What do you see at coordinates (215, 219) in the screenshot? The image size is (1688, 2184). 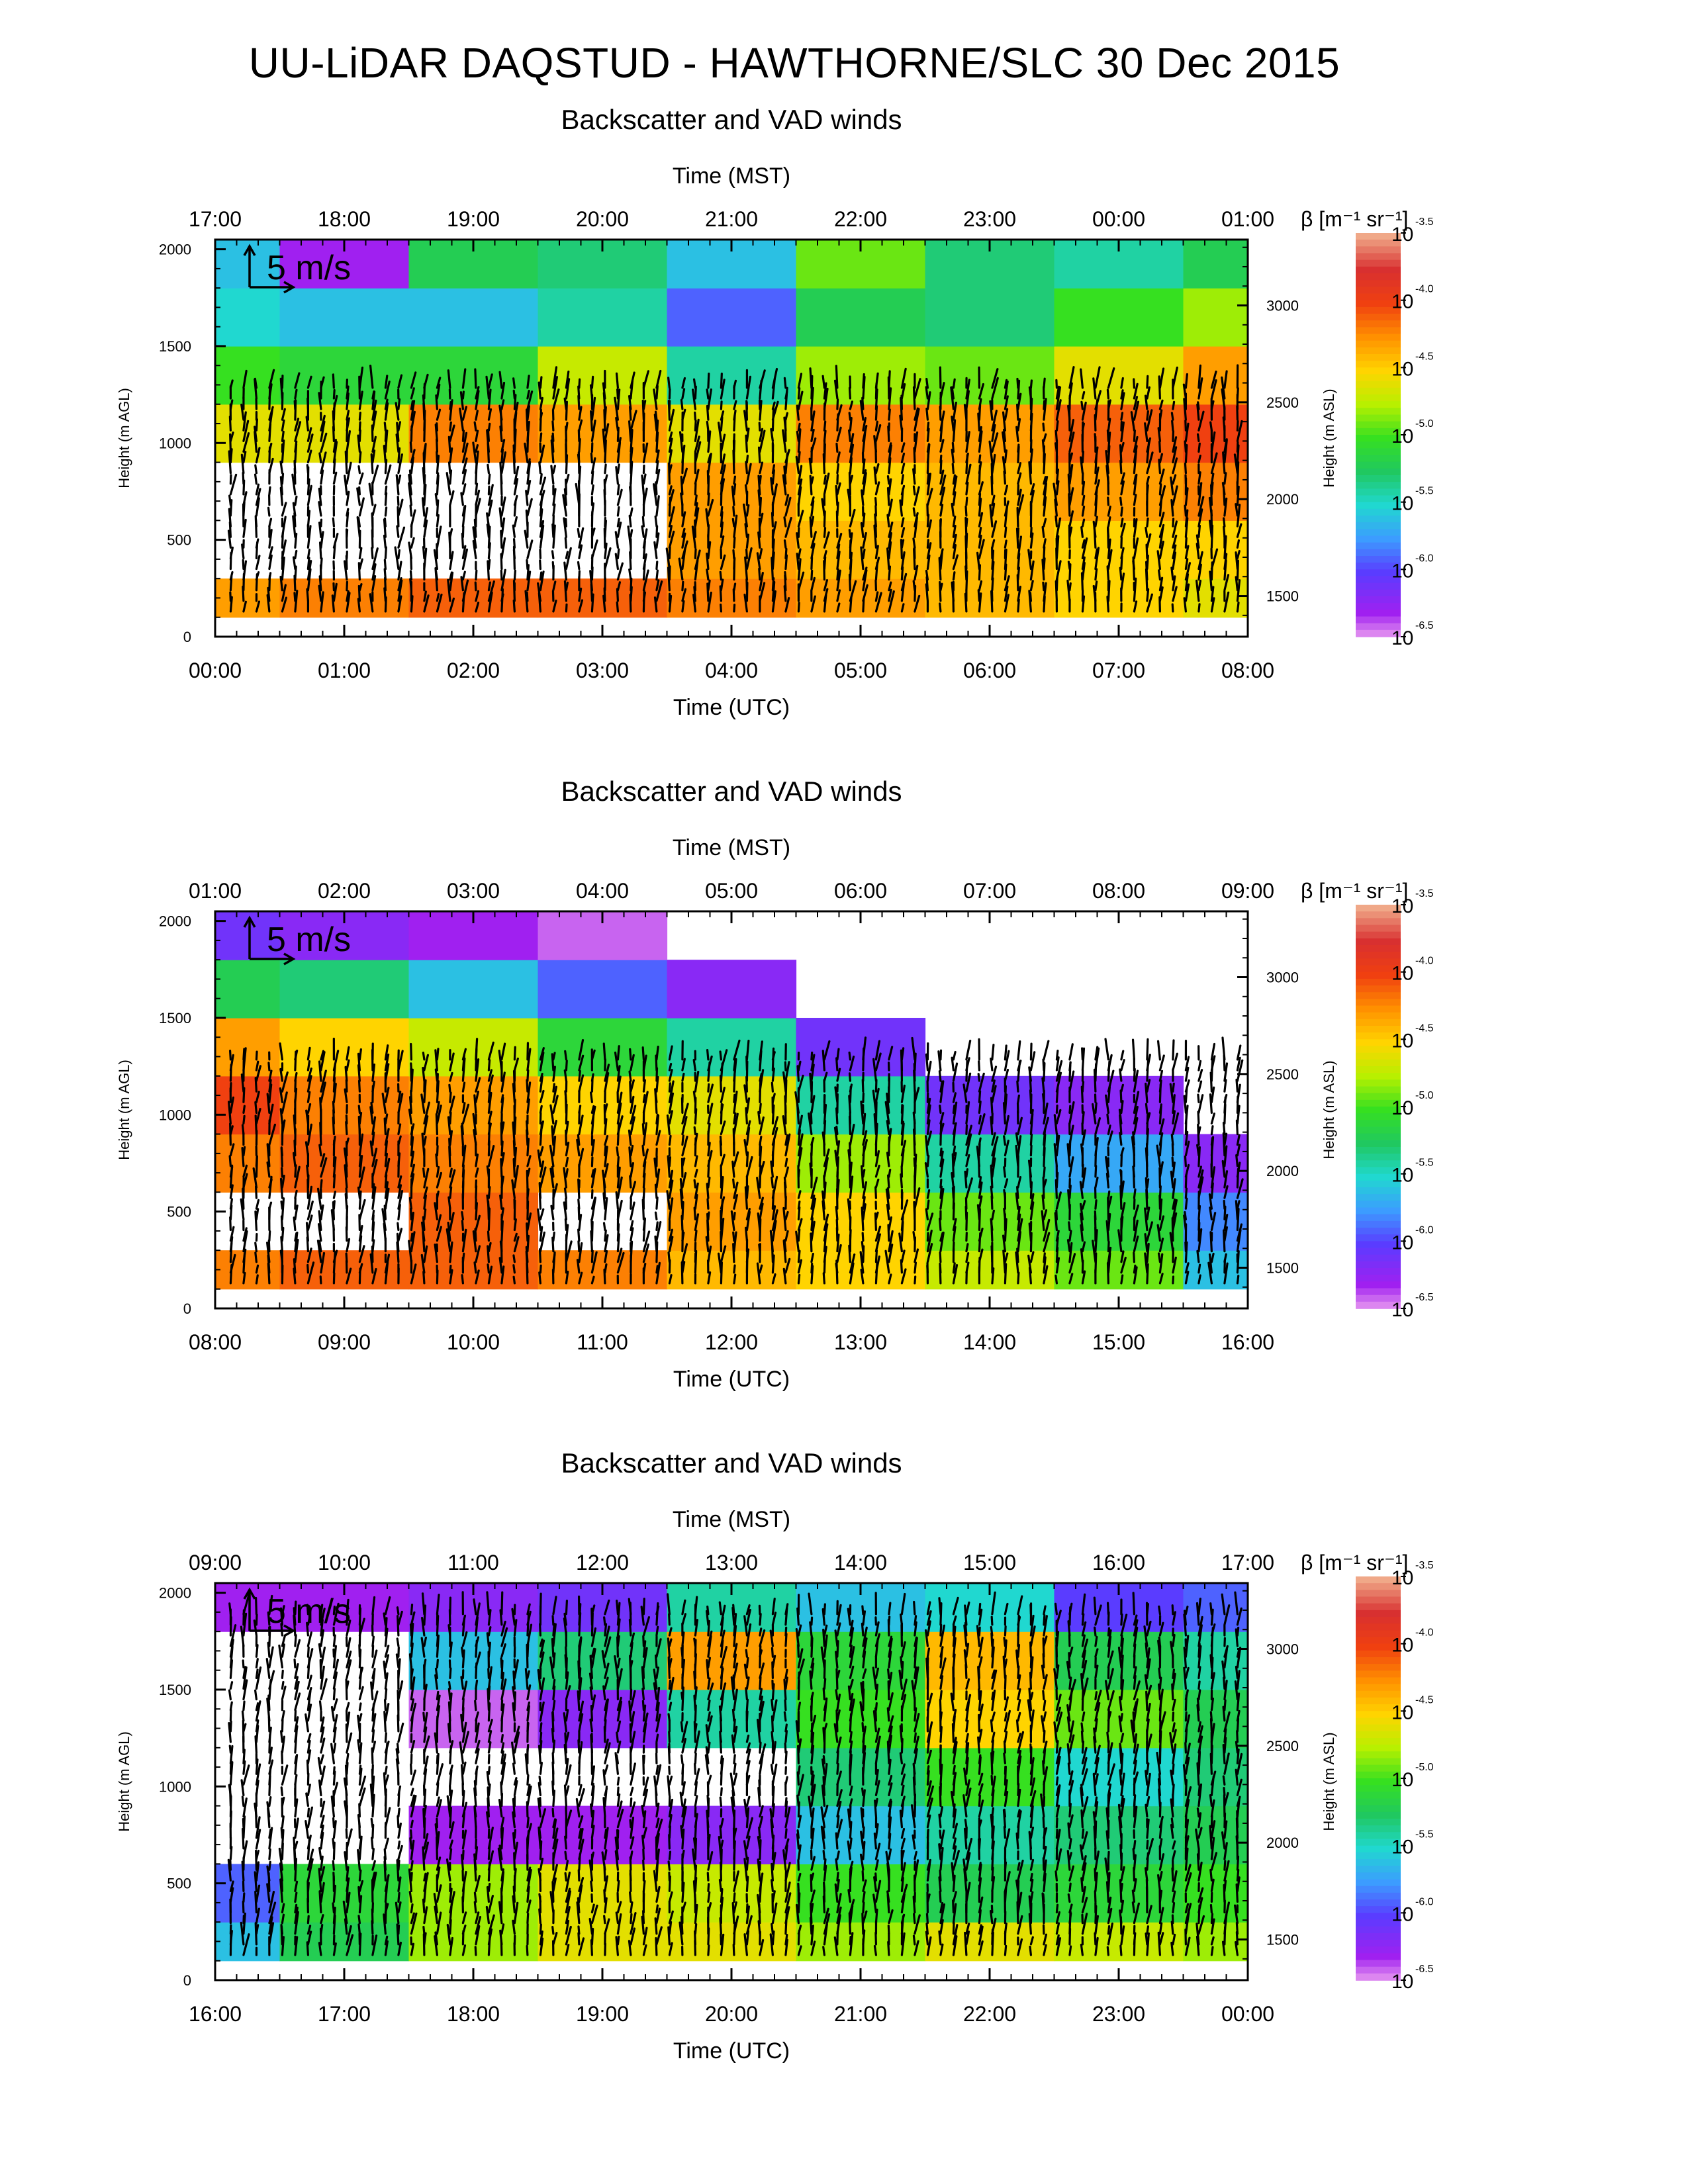 I see `x-tick-label-top: 17:00` at bounding box center [215, 219].